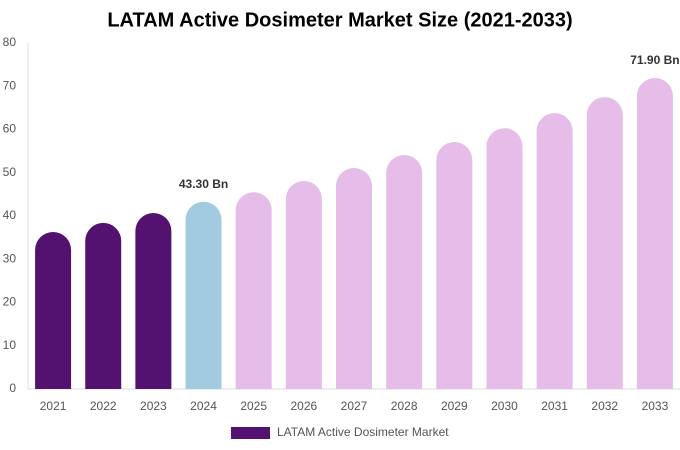  Describe the element at coordinates (10, 42) in the screenshot. I see `y-tick-label: 80` at that location.